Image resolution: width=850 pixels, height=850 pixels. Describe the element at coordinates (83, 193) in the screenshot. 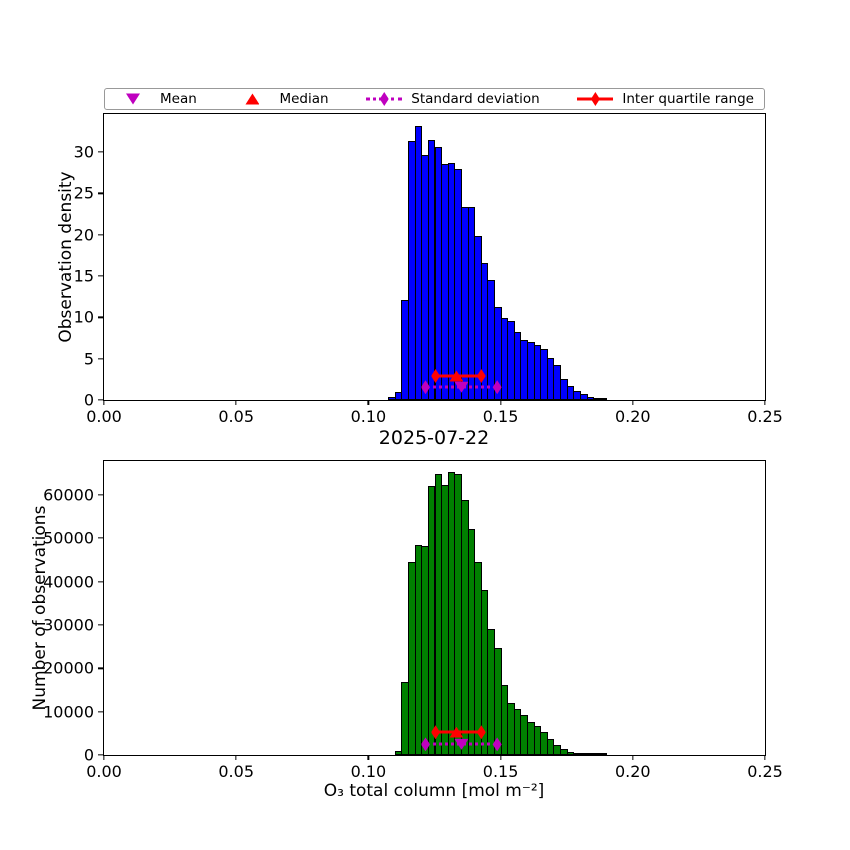

I see `y-tick-label: 25` at that location.